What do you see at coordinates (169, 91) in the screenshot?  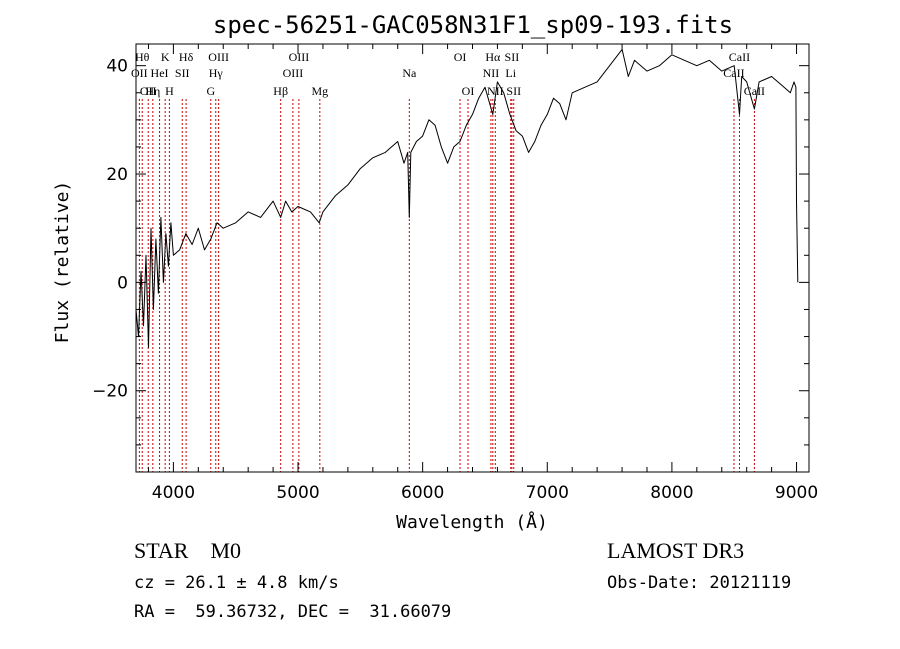 I see `line-marker-label: H` at bounding box center [169, 91].